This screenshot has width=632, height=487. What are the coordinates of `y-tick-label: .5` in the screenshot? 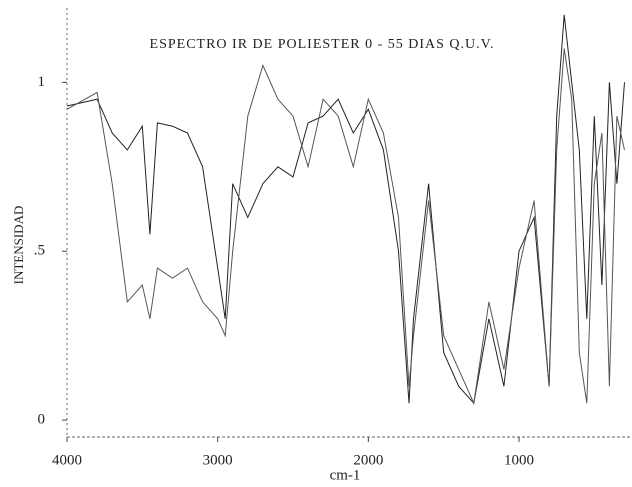 It's located at (39, 251).